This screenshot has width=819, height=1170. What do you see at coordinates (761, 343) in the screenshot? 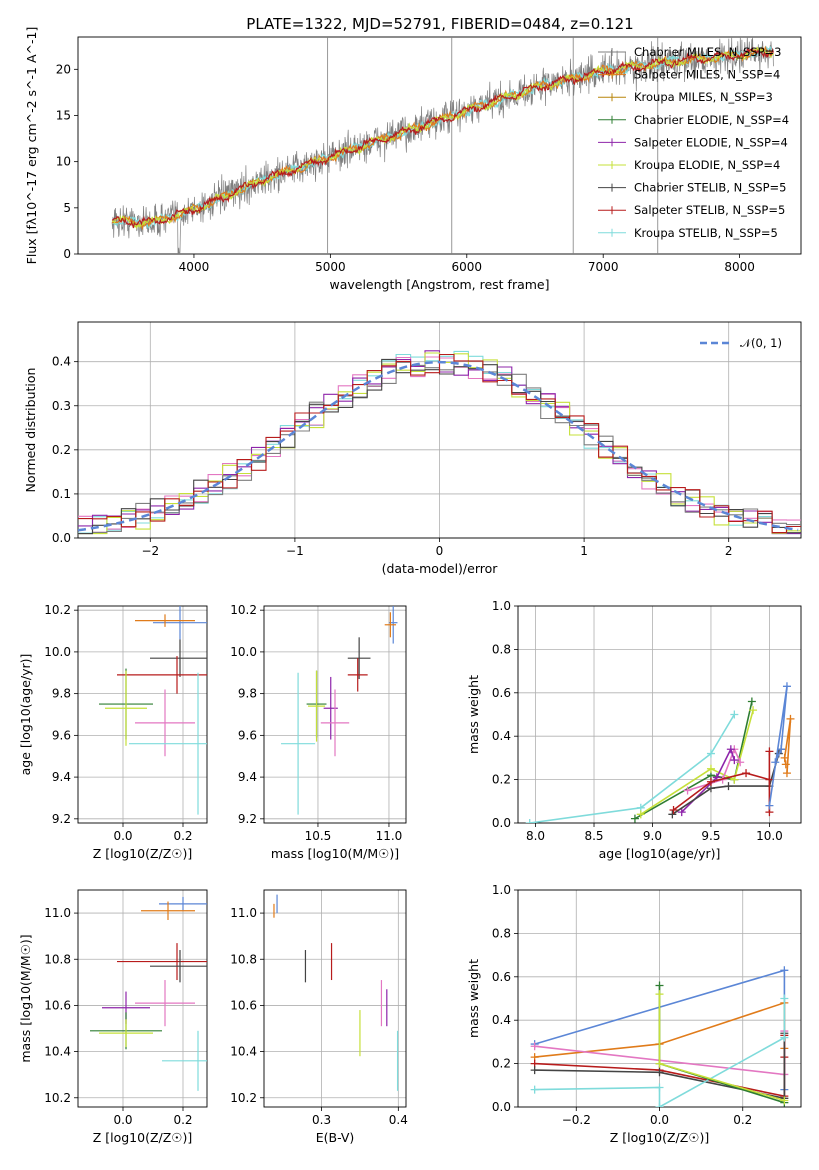
I see `legend-label: 𝒩(0, 1)` at bounding box center [761, 343].